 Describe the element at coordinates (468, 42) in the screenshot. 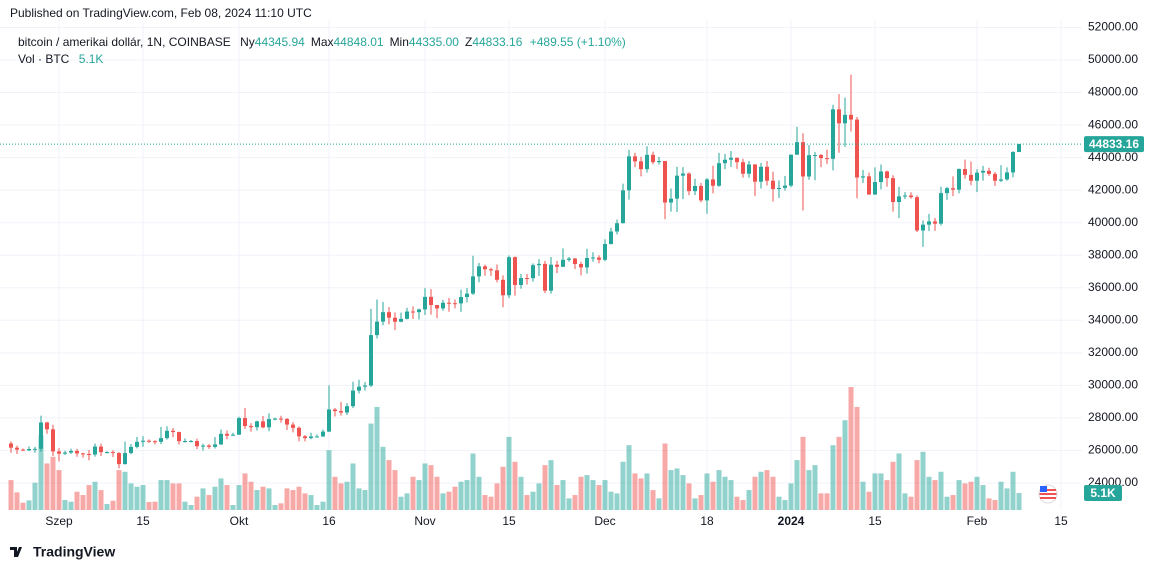

I see `field-label: Z` at that location.